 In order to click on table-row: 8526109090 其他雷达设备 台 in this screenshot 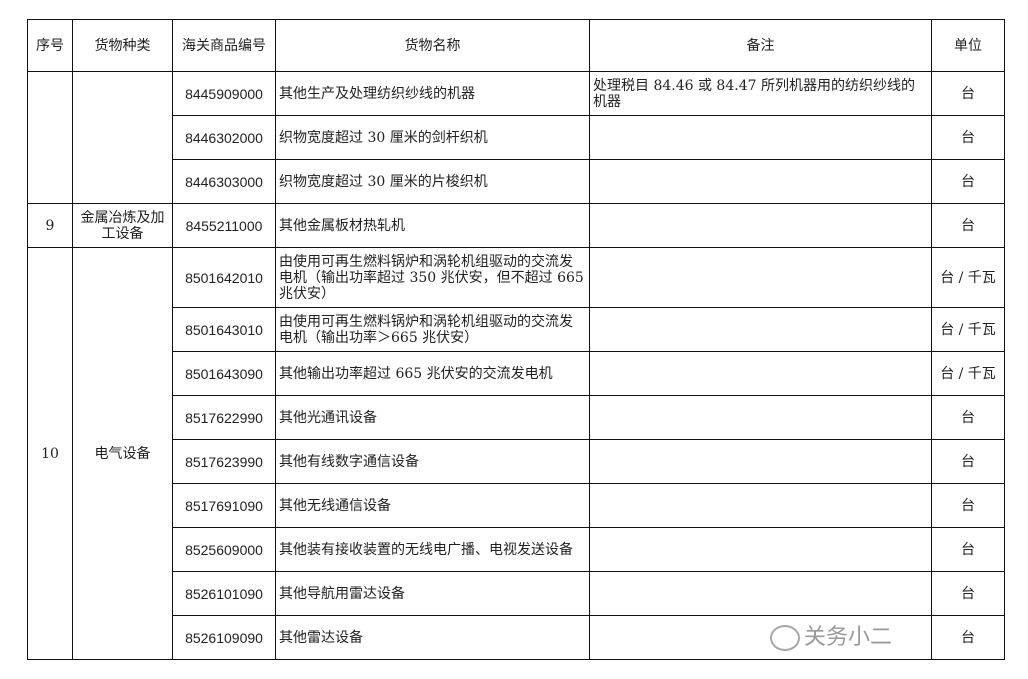, I will do `click(516, 637)`.